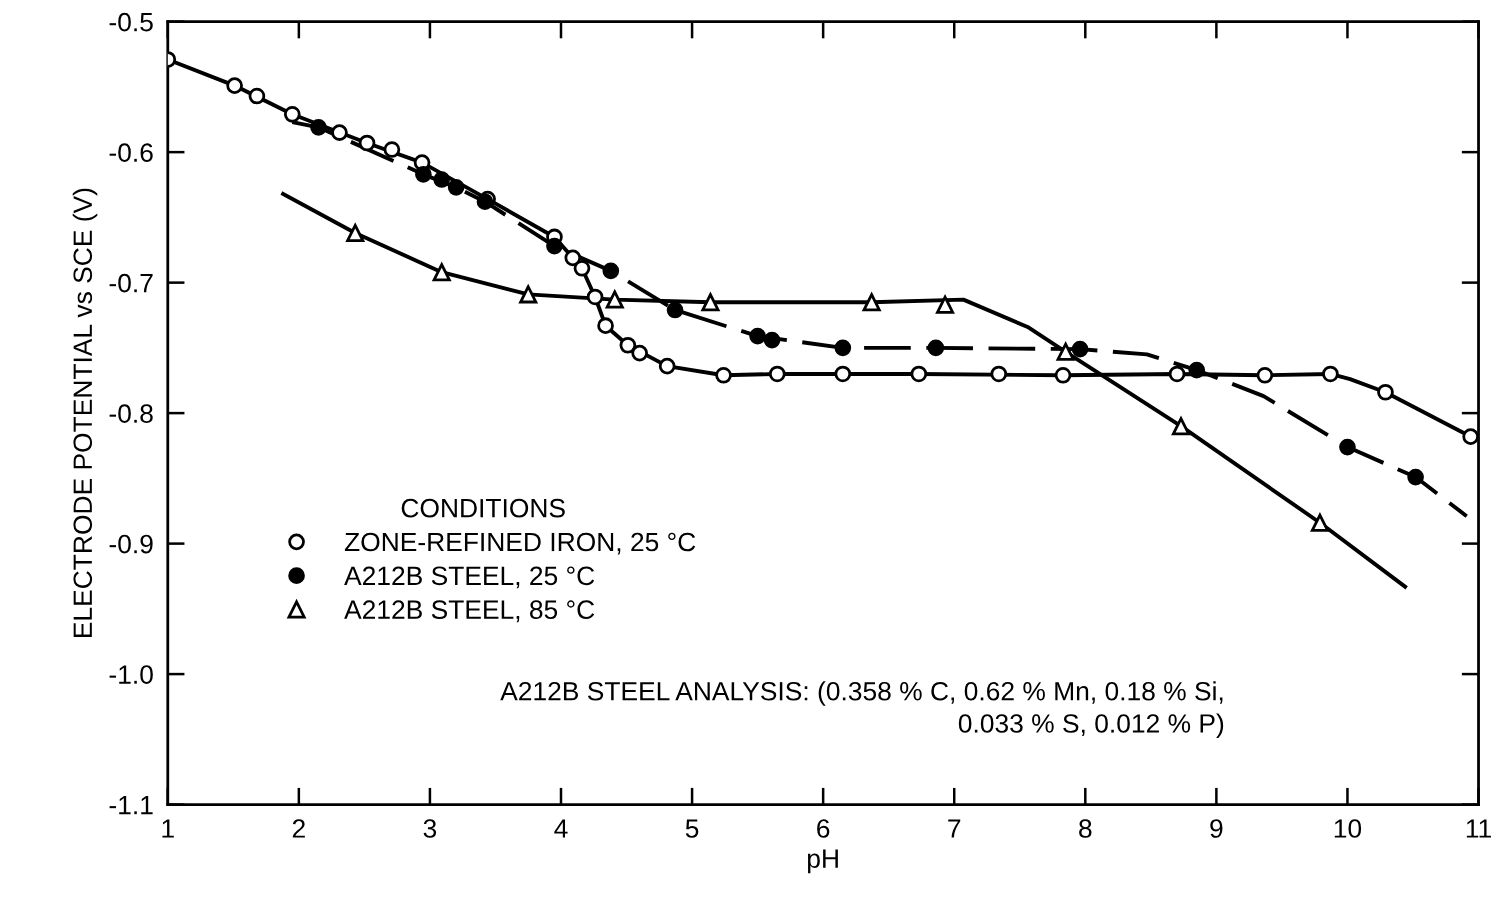 This screenshot has height=902, width=1498. Describe the element at coordinates (954, 828) in the screenshot. I see `x-tick-label: 7` at that location.